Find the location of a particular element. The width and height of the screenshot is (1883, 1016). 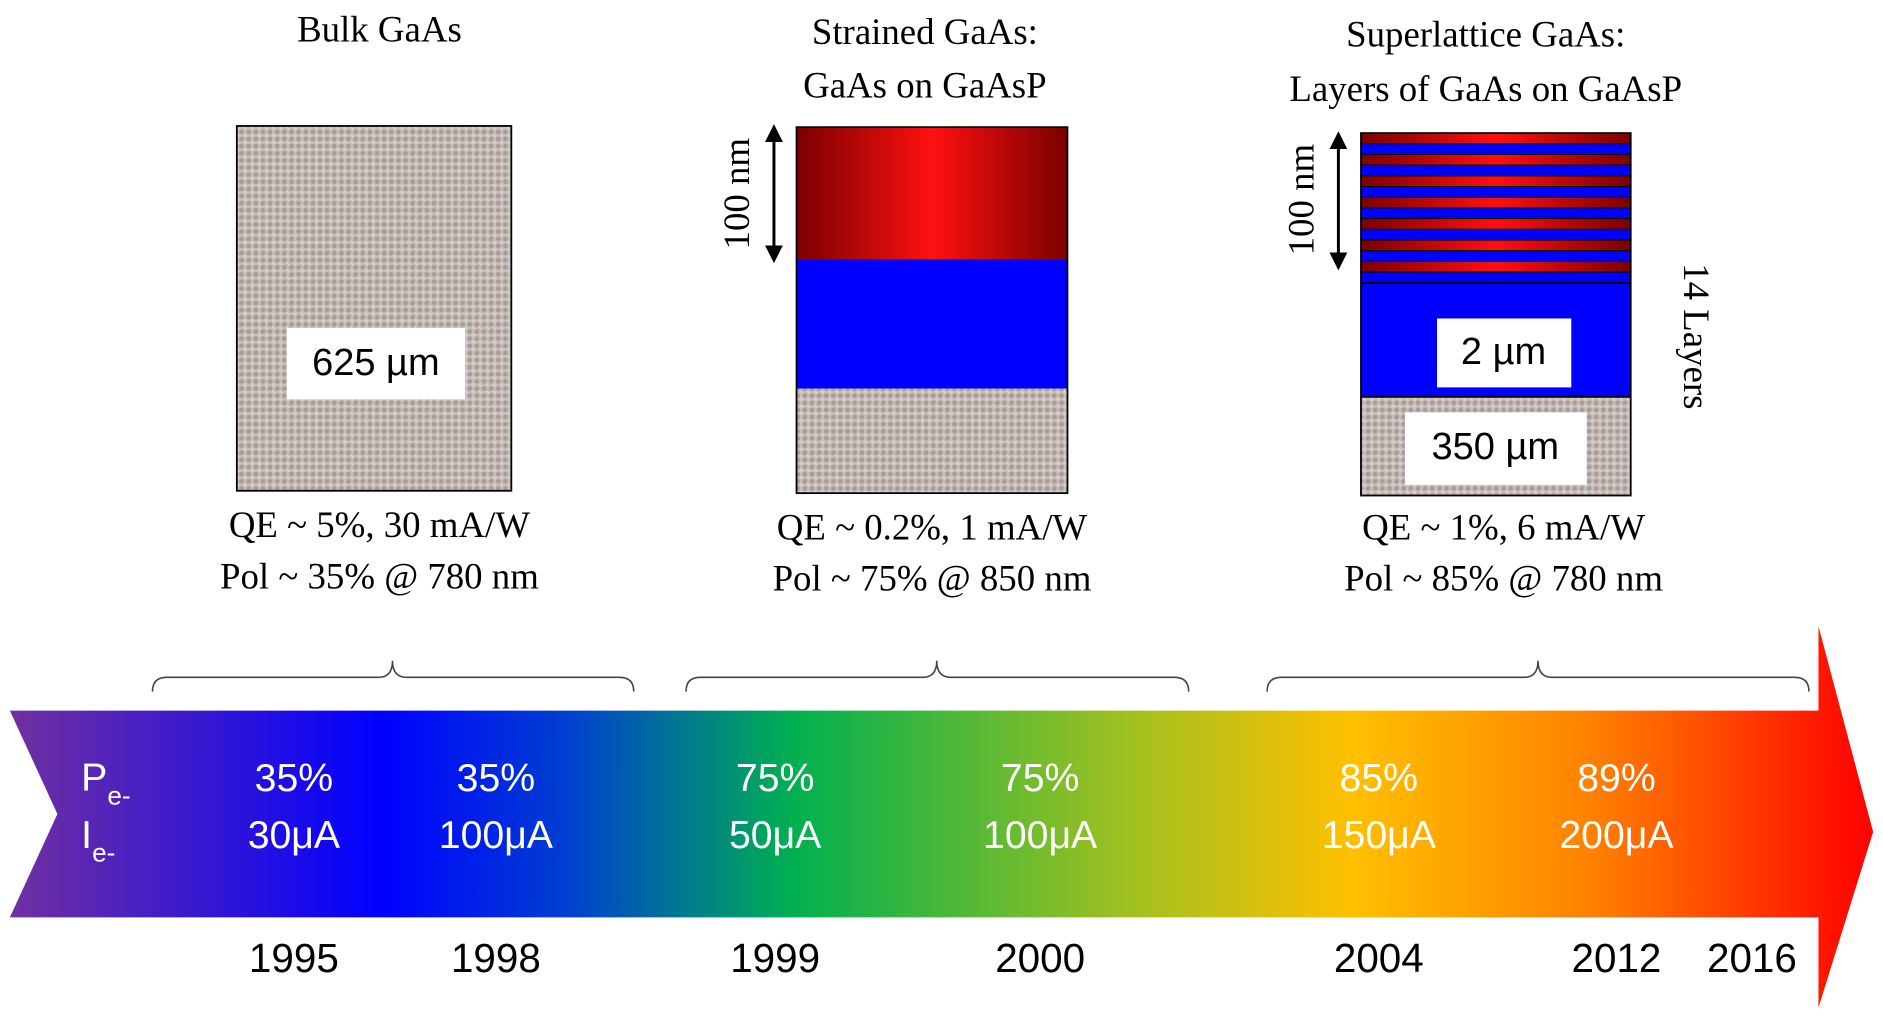

pol-caption: Pol ~ 35% @ 780 nm is located at coordinates (379, 575).